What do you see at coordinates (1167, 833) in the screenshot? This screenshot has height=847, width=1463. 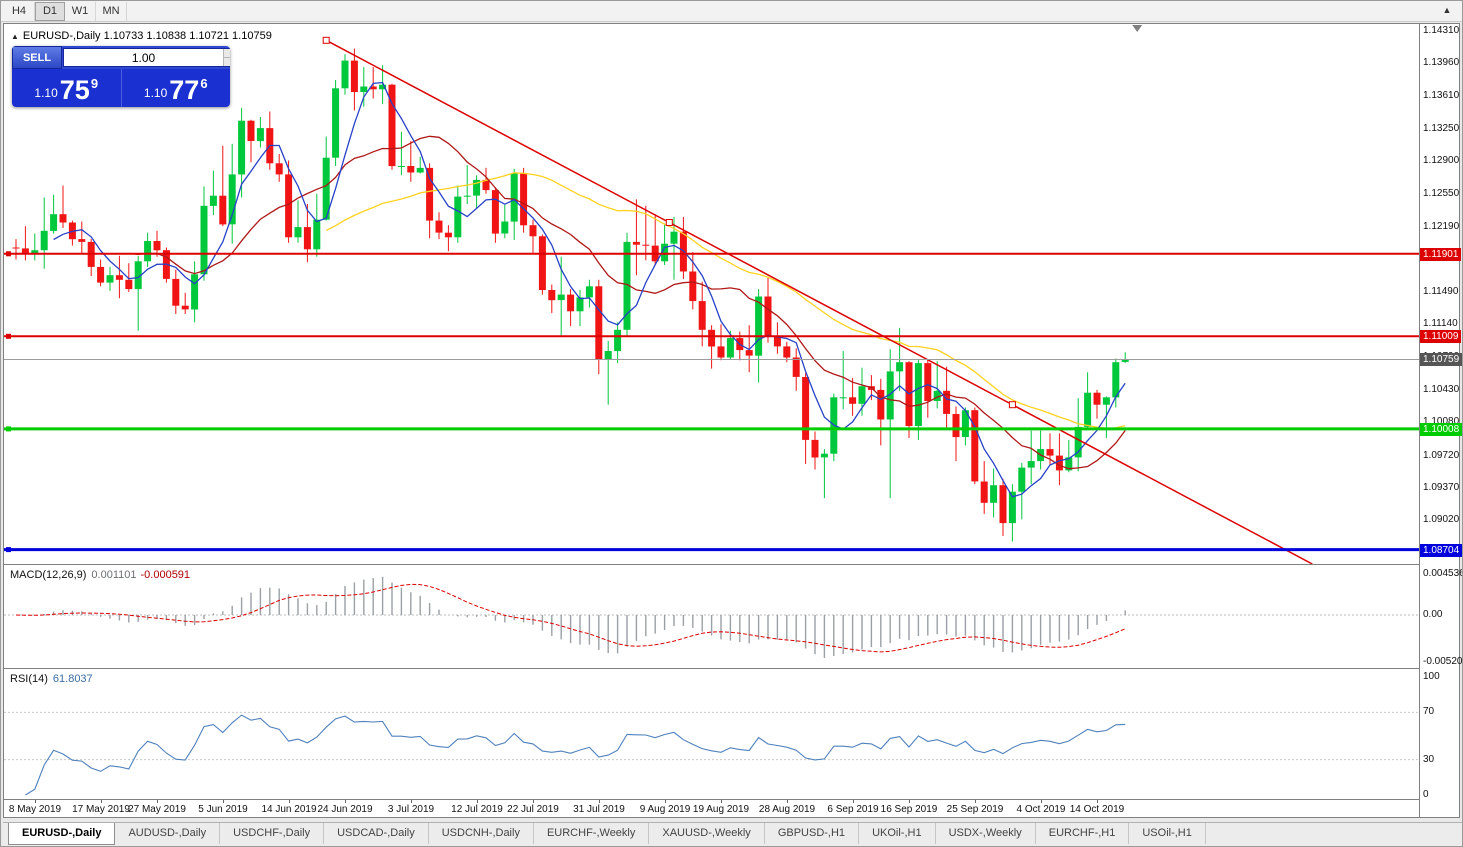 I see `chart-tab-usoil-h1: USOil-,H1` at bounding box center [1167, 833].